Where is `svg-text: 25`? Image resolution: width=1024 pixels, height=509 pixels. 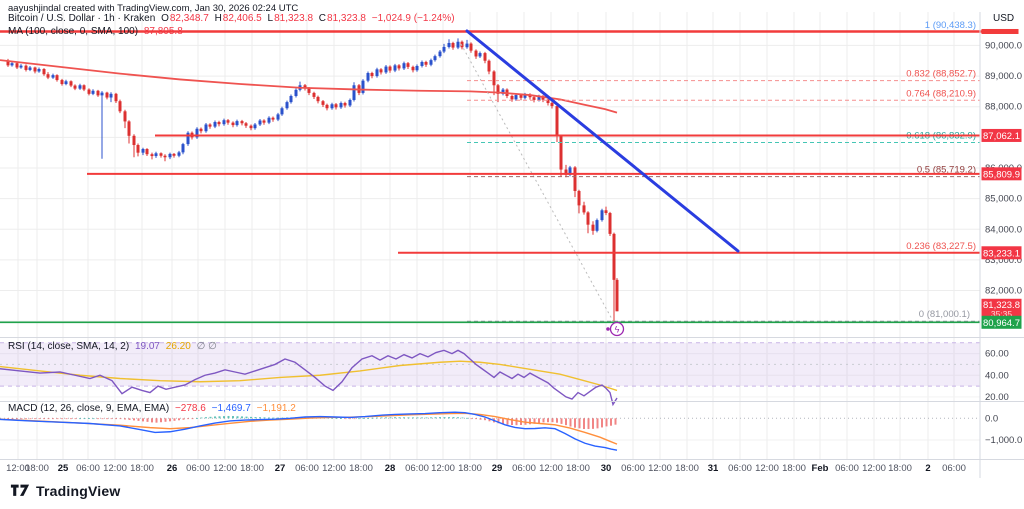
svg-text: 25 is located at coordinates (63, 468).